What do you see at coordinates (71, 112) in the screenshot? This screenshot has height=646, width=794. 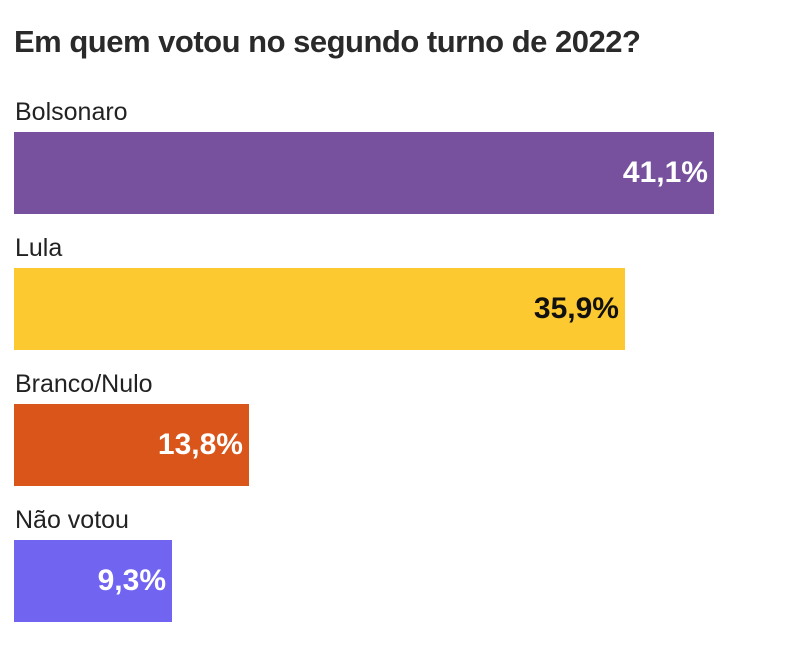 I see `category-label: Bolsonaro` at bounding box center [71, 112].